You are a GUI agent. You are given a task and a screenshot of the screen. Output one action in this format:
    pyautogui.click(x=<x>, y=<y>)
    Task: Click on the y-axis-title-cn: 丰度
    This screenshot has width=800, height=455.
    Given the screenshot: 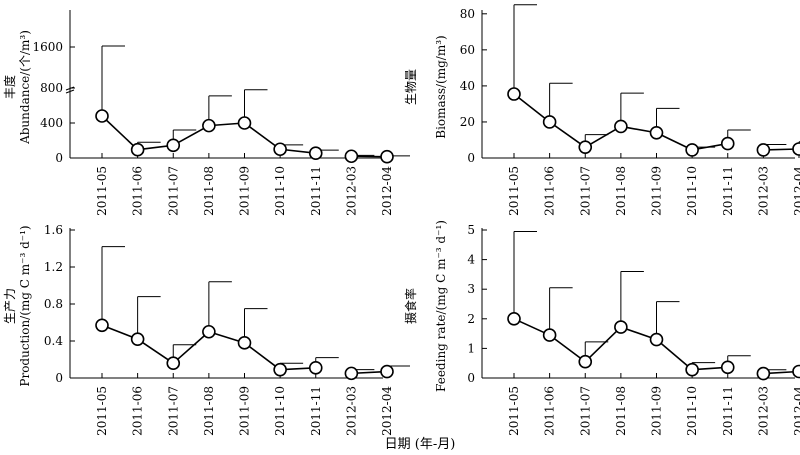 What is the action you would take?
    pyautogui.click(x=9, y=87)
    